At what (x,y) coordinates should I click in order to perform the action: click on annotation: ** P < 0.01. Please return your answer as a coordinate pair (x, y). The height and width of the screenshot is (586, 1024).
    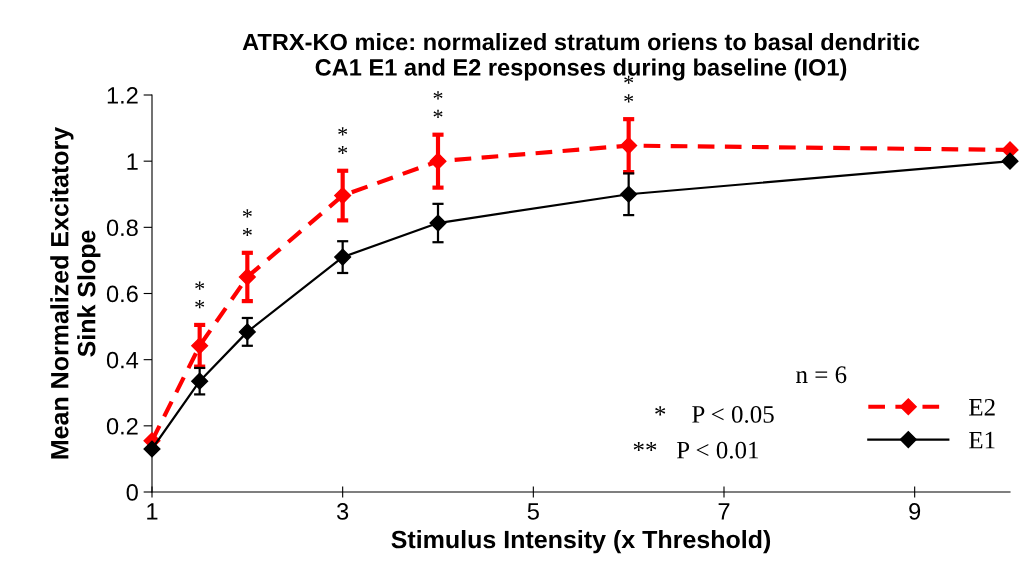
    Looking at the image, I should click on (696, 450).